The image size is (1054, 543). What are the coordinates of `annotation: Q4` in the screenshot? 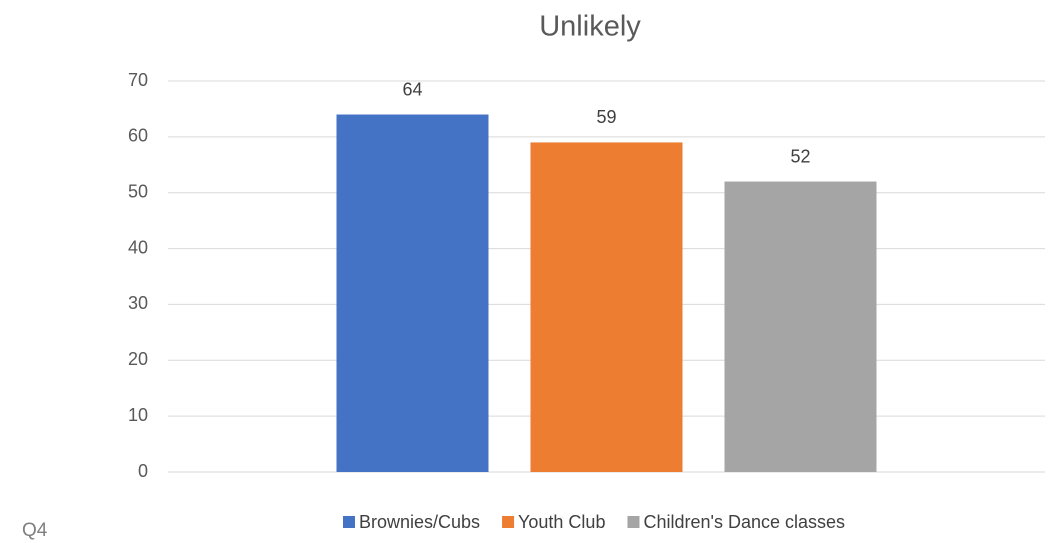 It's located at (35, 530).